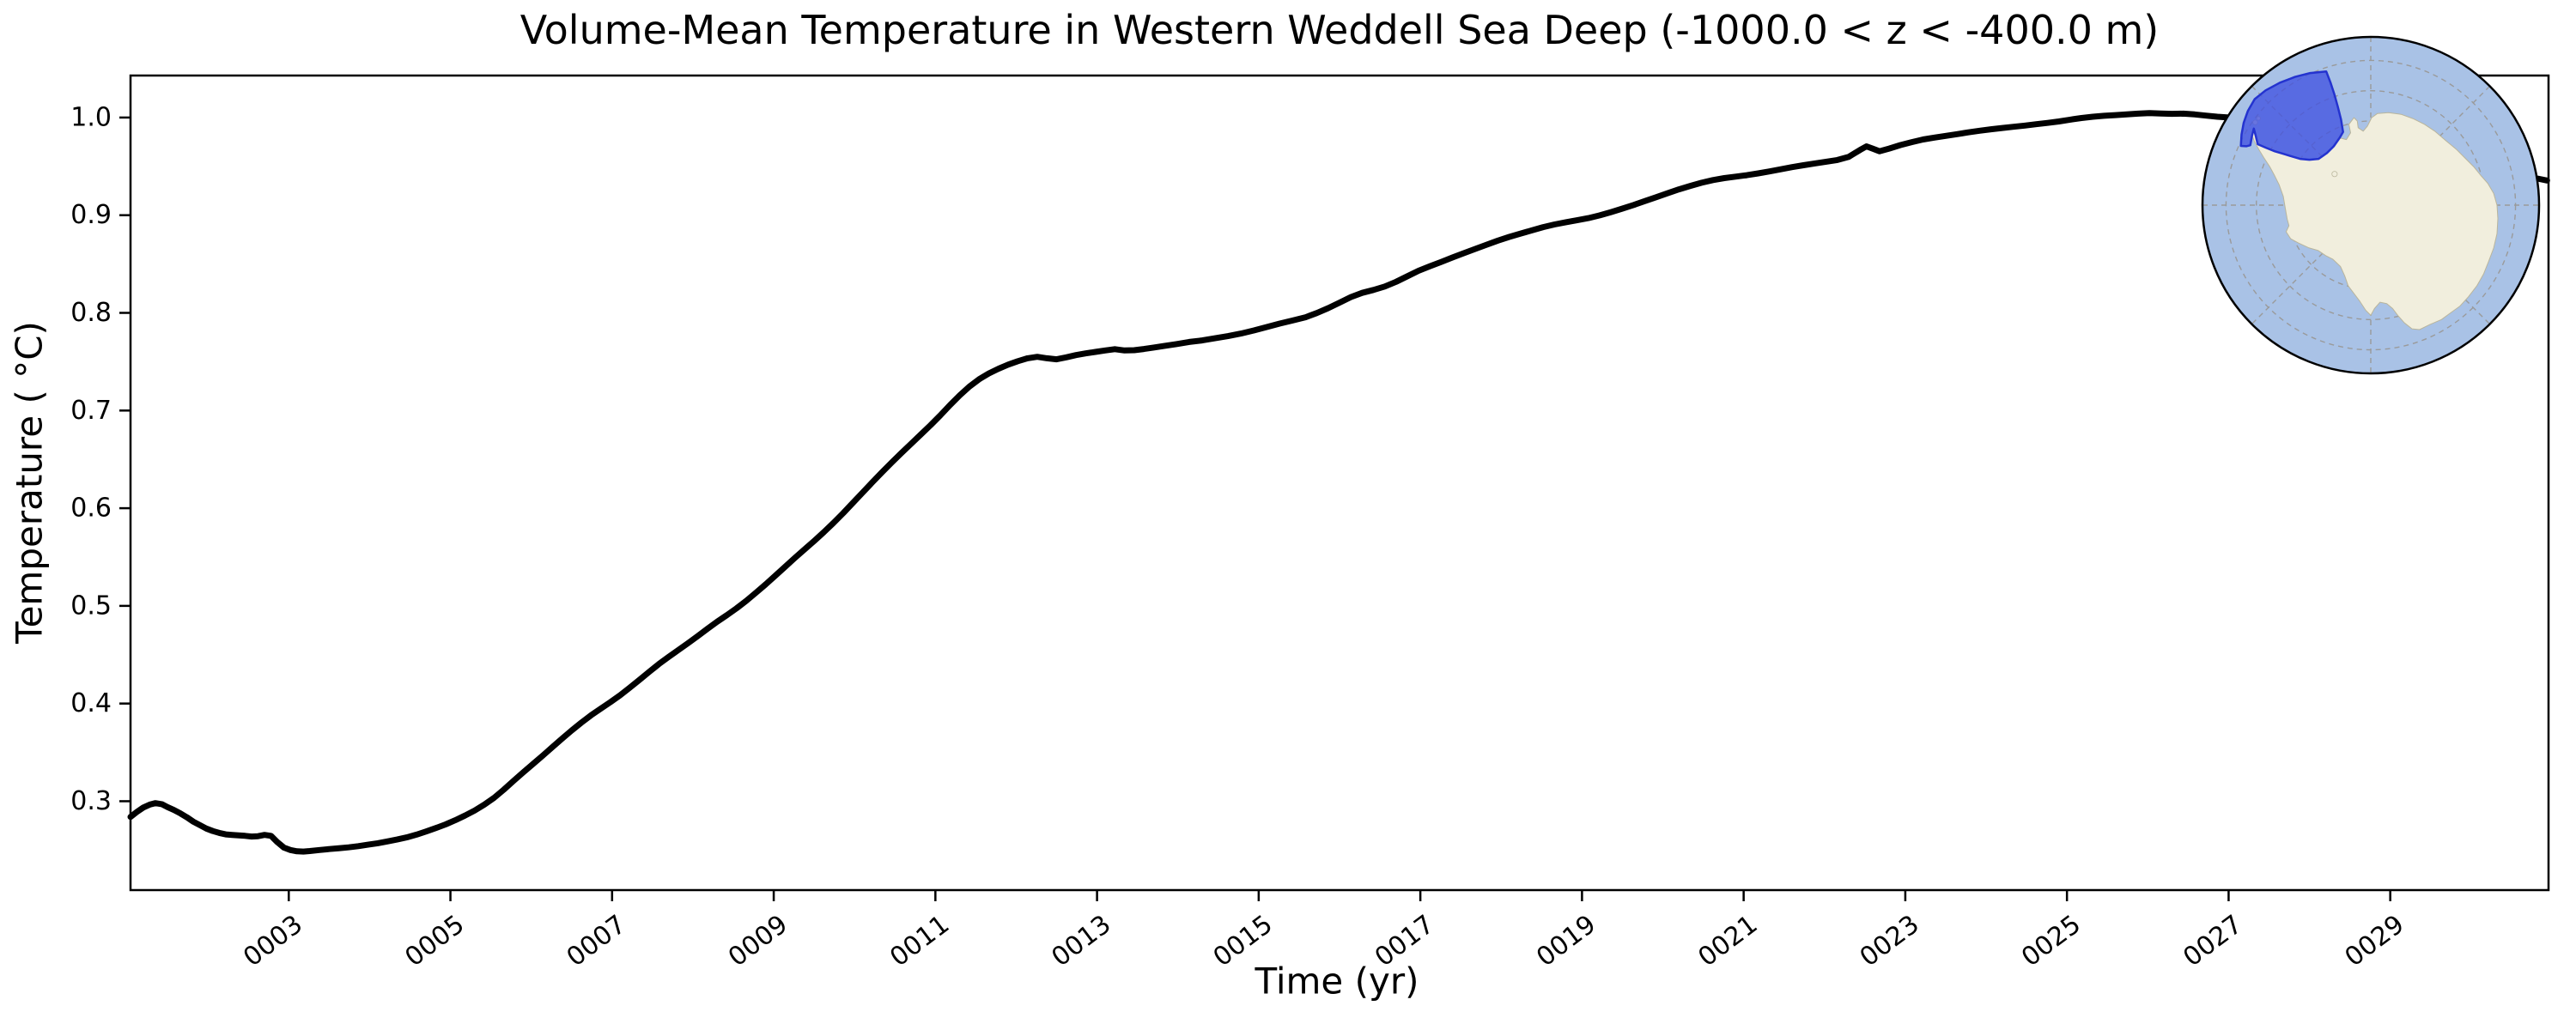  Describe the element at coordinates (1890, 940) in the screenshot. I see `x-tick-label: 0023` at that location.